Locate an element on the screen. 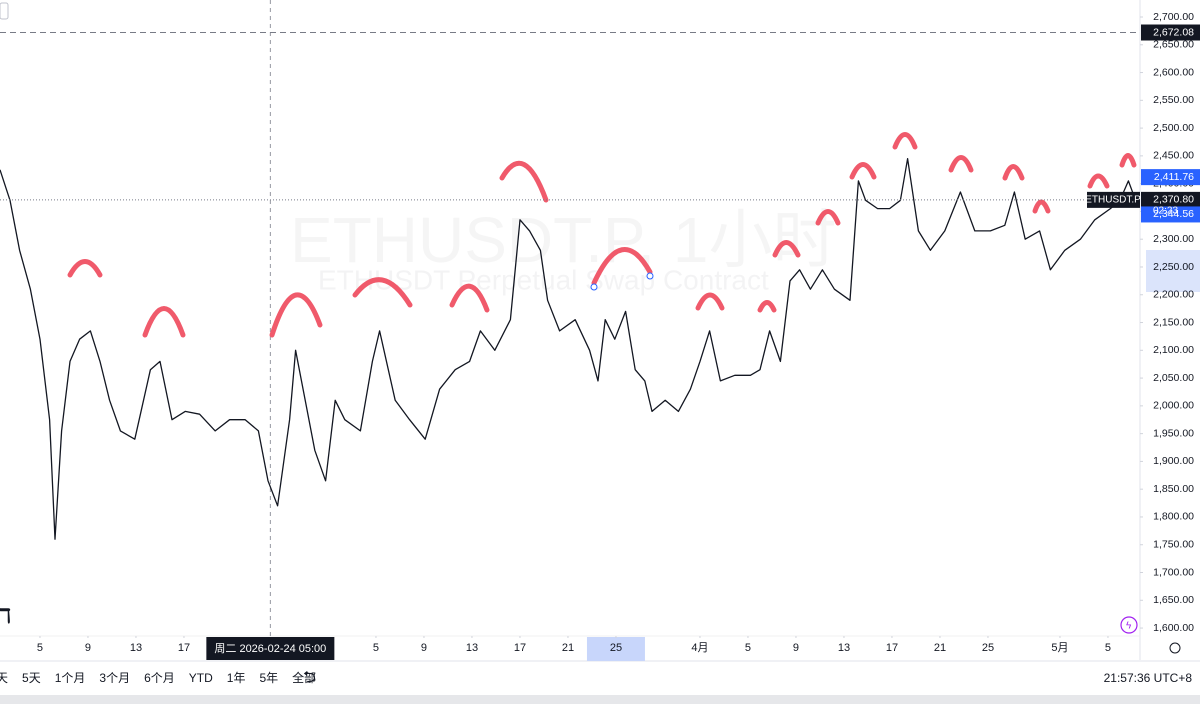 Image resolution: width=1200 pixels, height=709 pixels. range-button: 5天 is located at coordinates (31, 678).